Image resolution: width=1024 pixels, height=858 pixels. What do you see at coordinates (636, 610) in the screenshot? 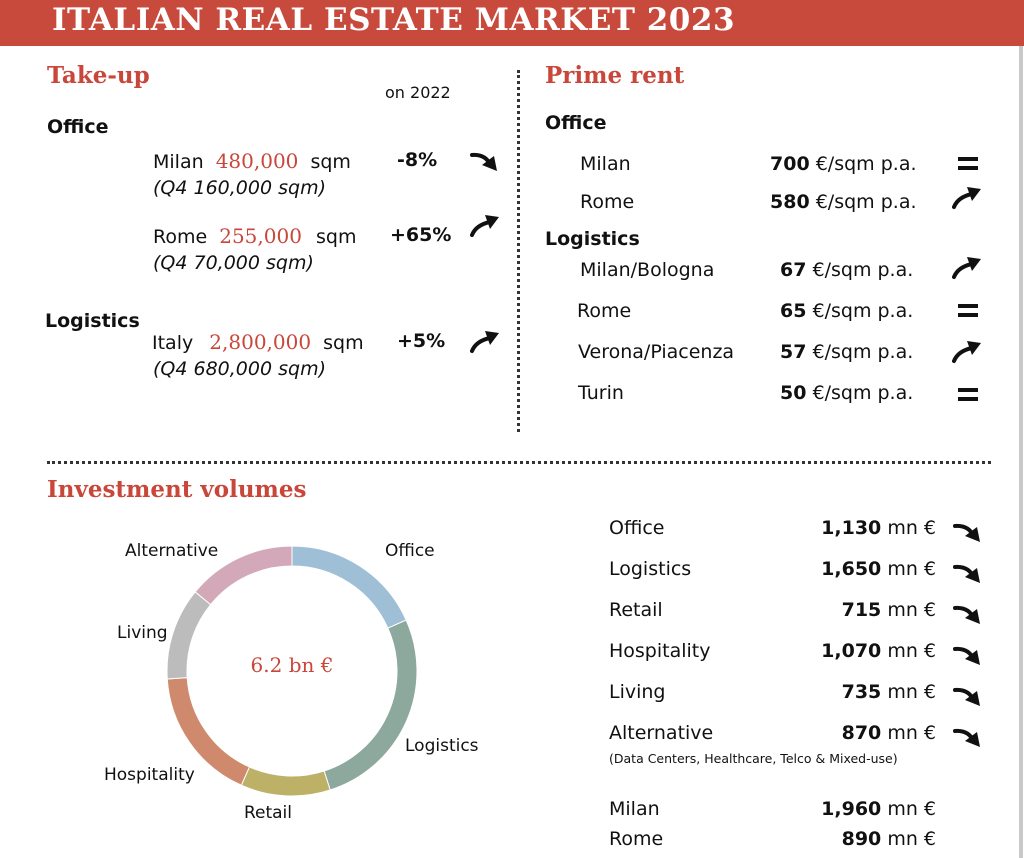
I see `sector-name: Retail` at bounding box center [636, 610].